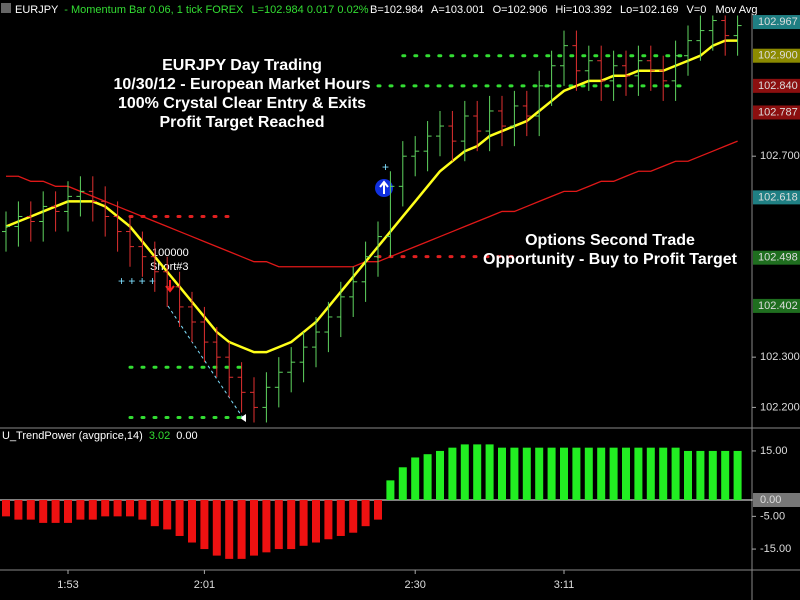 The height and width of the screenshot is (600, 800). I want to click on annotation: EURJPY Day Trading, so click(242, 65).